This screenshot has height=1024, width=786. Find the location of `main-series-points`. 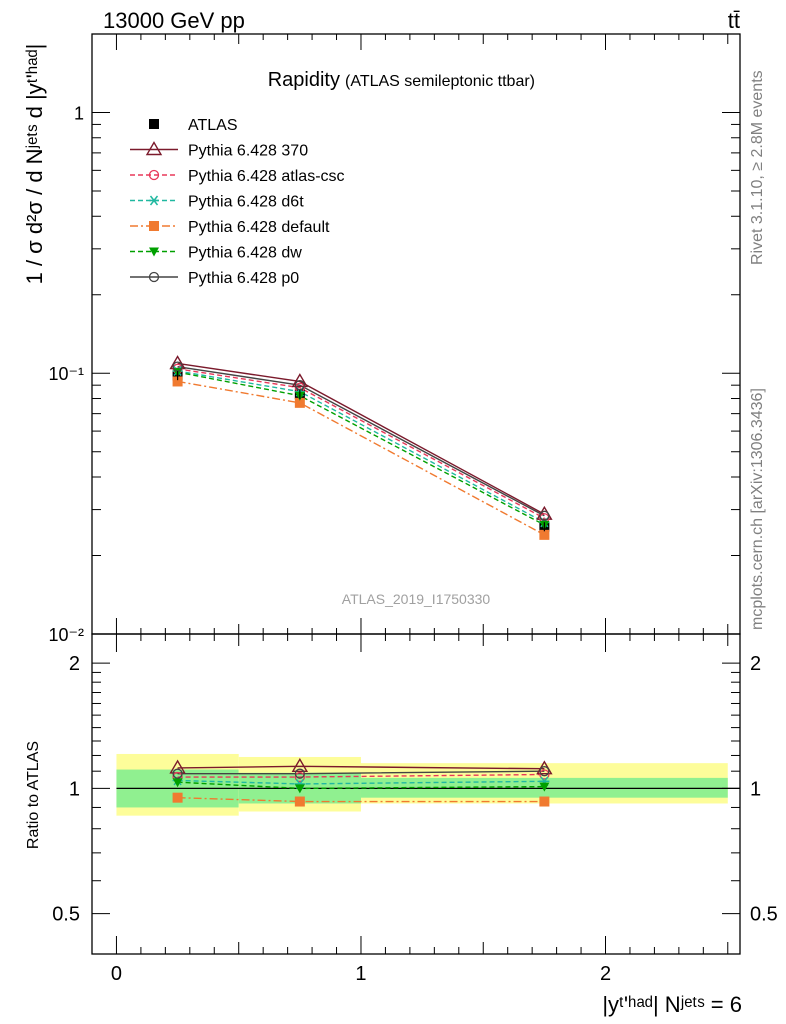

main-series-points is located at coordinates (361, 447).